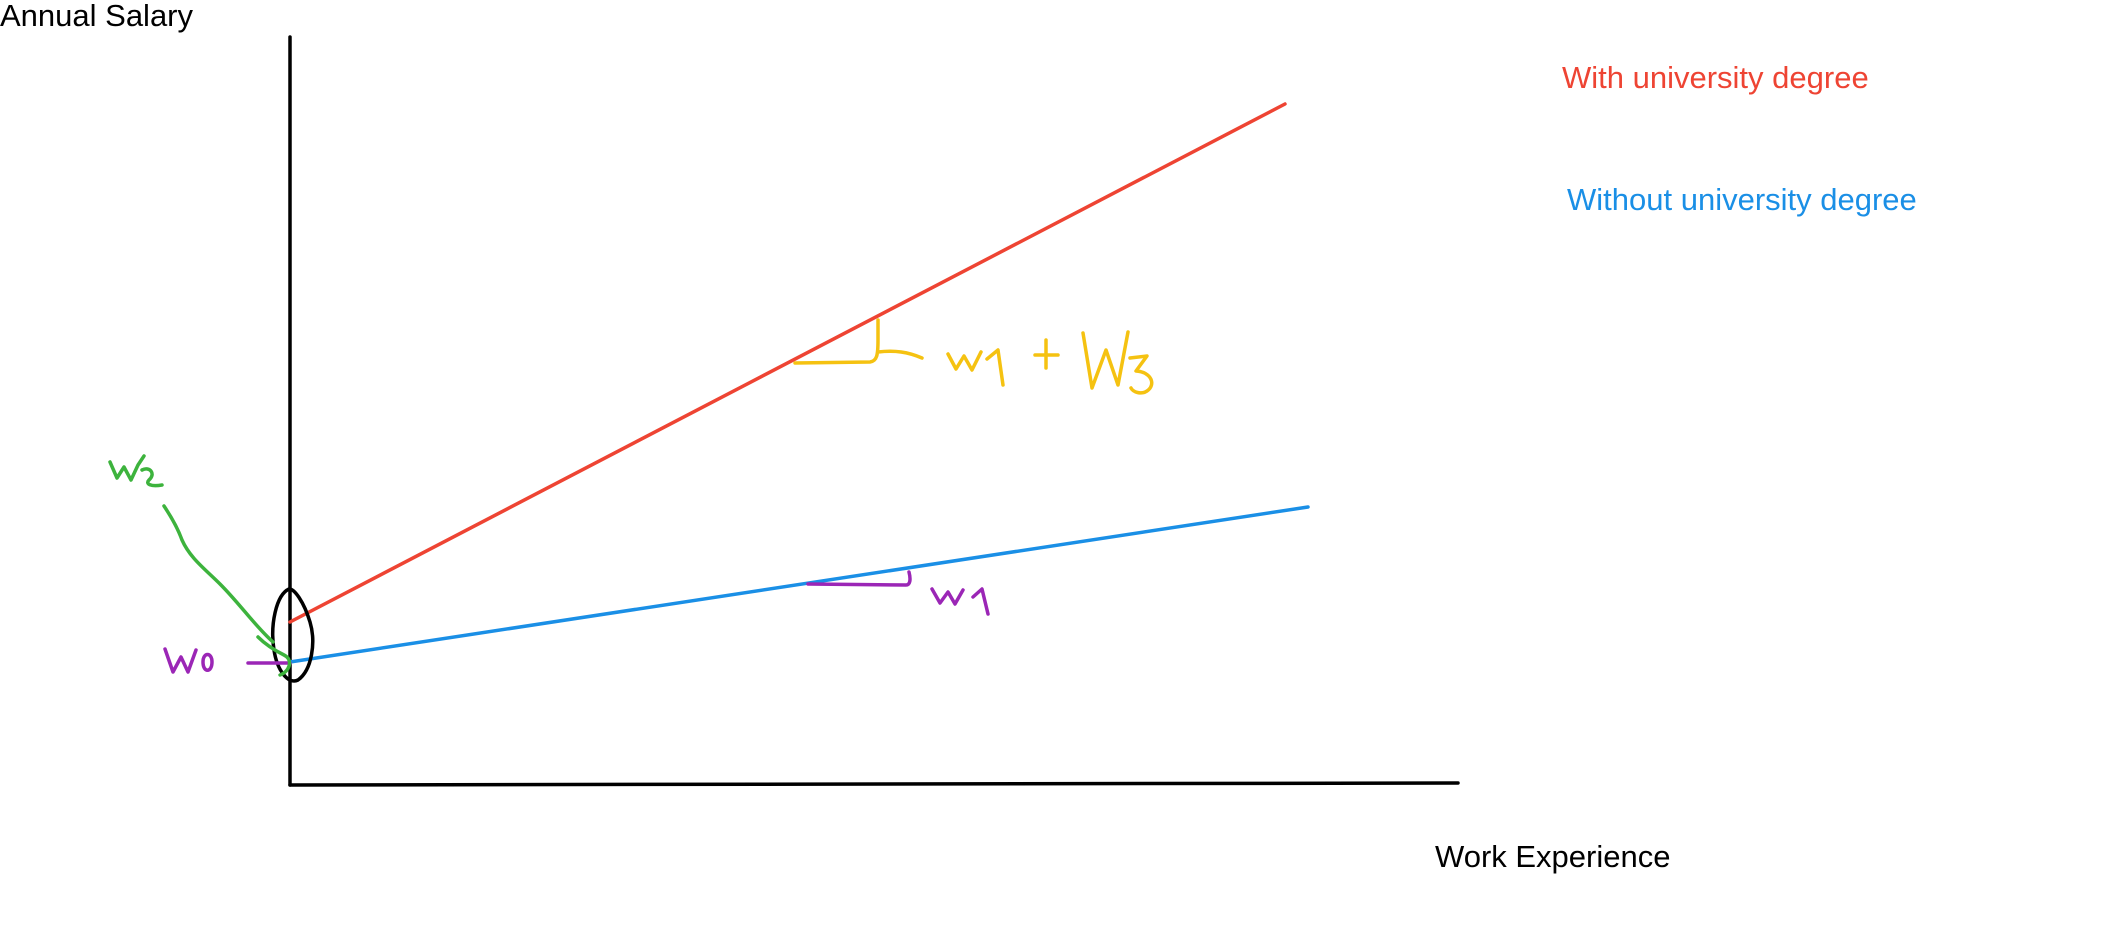  Describe the element at coordinates (293, 635) in the screenshot. I see `intercept-circle` at that location.